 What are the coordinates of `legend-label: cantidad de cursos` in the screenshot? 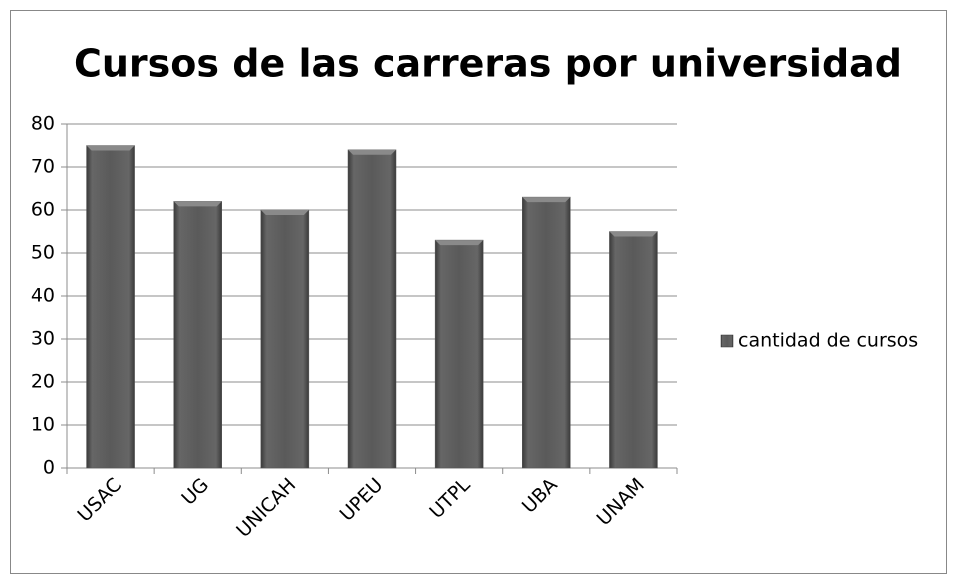 It's located at (828, 341).